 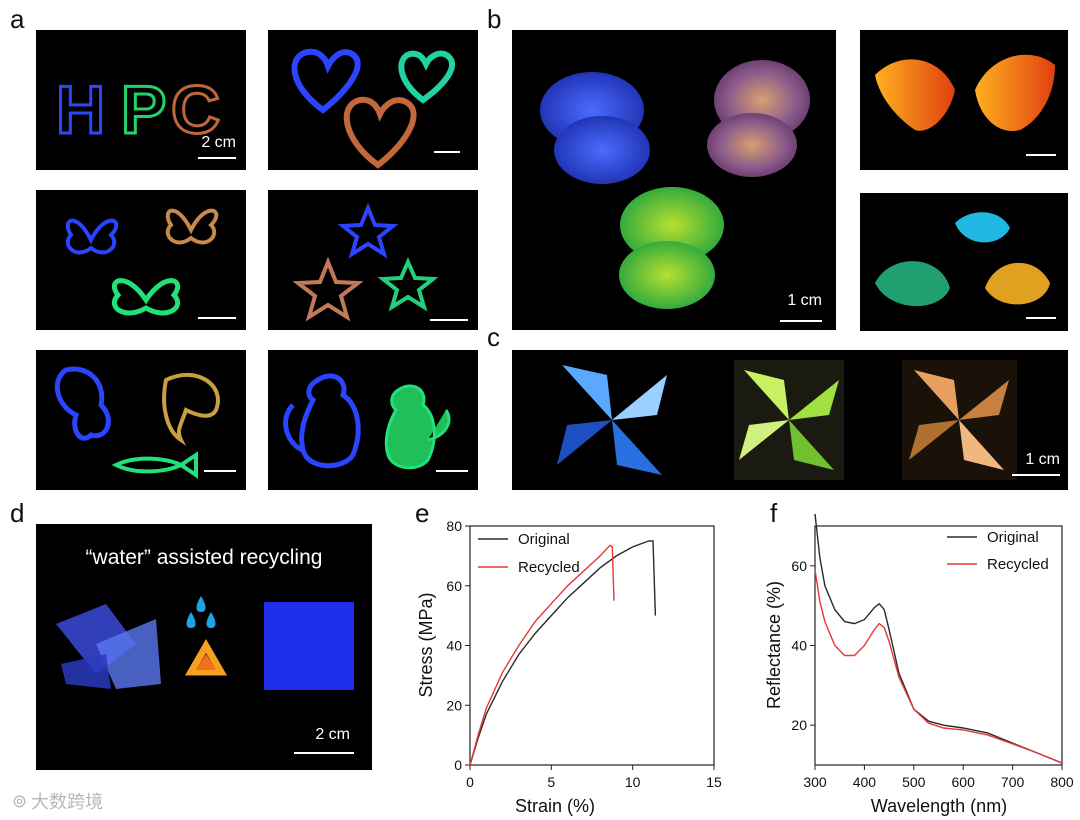 I want to click on x-tick-label: 500, so click(x=914, y=782).